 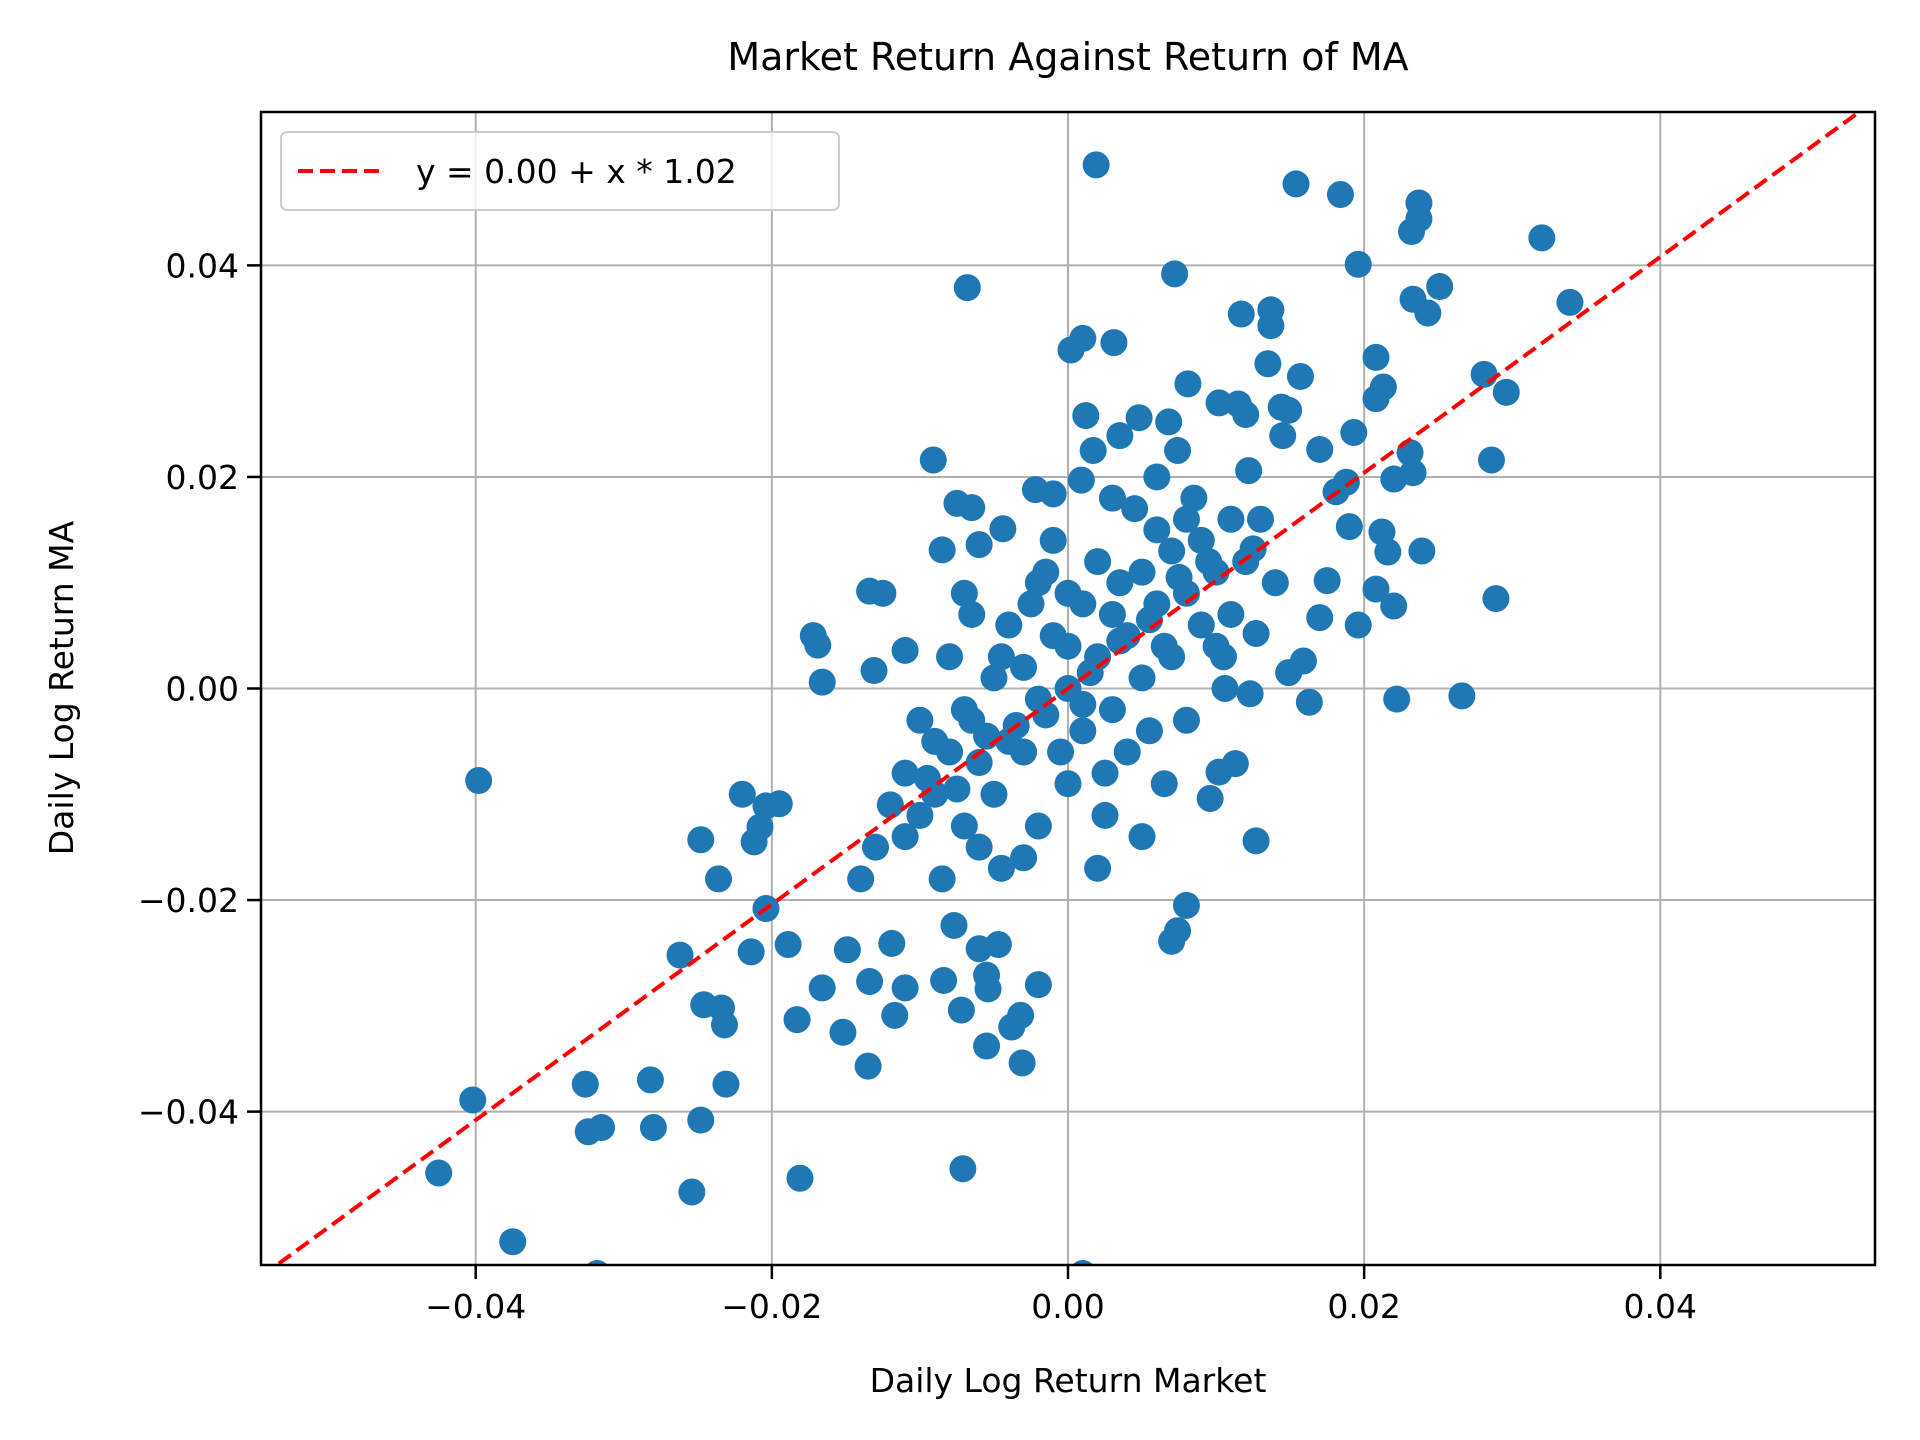 I want to click on x-axis-label: Daily Log Return Market, so click(x=1068, y=1380).